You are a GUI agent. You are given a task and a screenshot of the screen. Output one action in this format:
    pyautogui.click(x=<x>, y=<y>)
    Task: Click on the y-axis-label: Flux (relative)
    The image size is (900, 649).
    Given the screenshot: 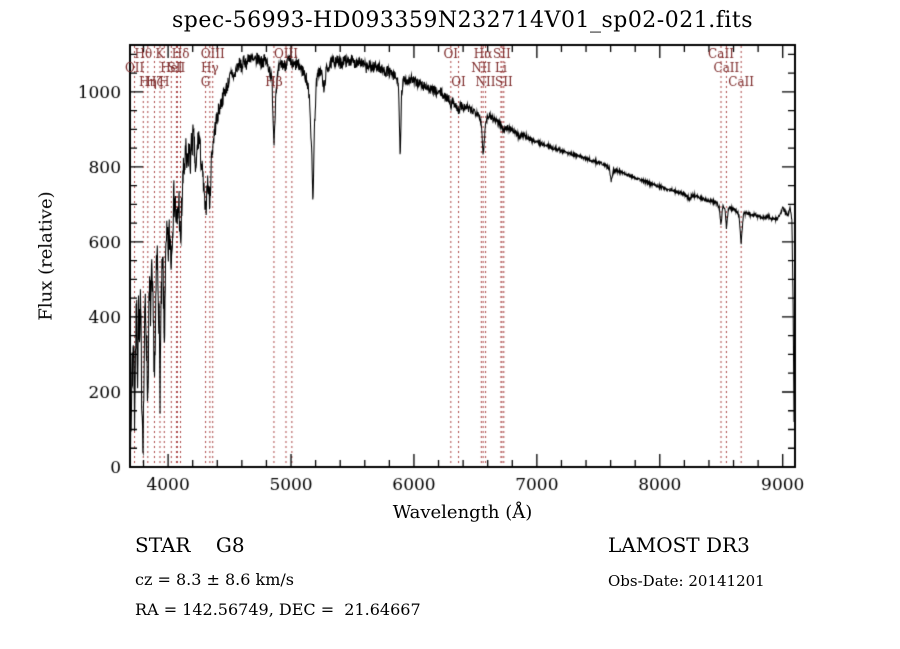 What is the action you would take?
    pyautogui.click(x=46, y=256)
    